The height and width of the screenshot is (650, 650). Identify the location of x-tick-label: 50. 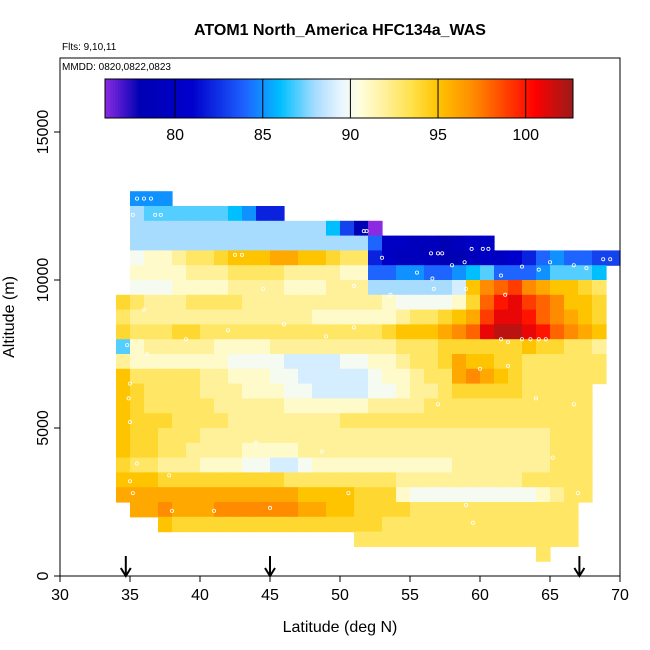
(340, 595).